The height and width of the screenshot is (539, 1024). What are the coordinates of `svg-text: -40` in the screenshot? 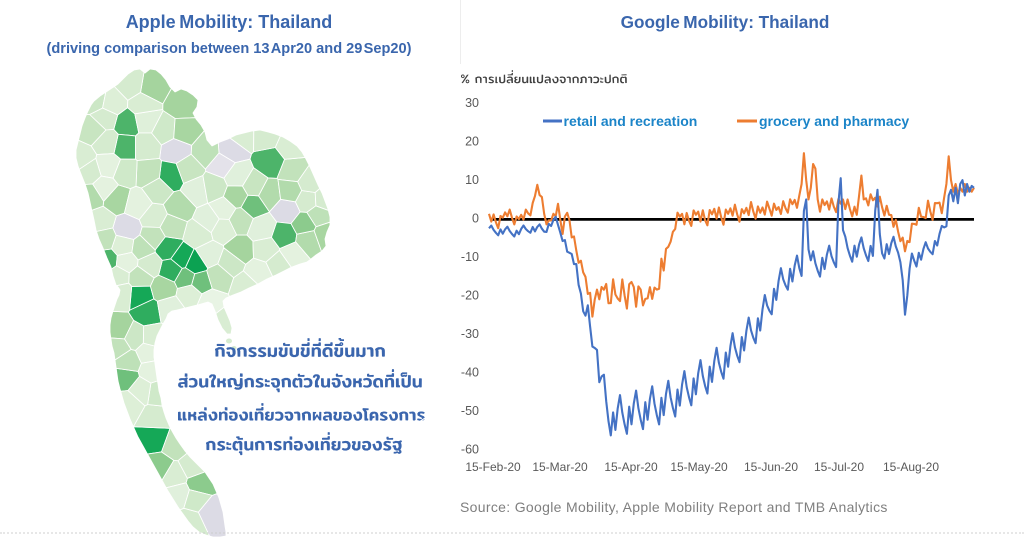 It's located at (470, 372).